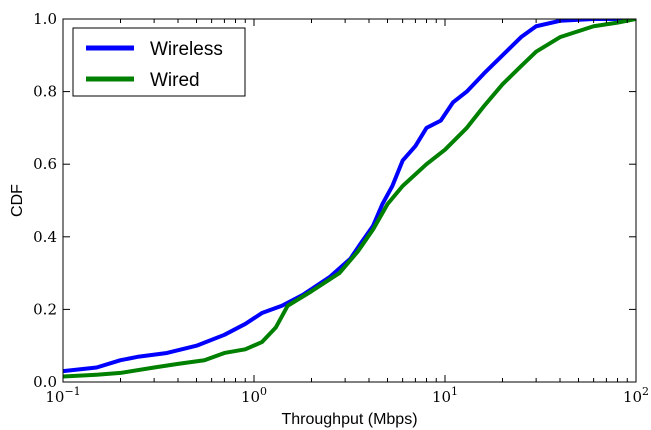 The width and height of the screenshot is (651, 430). Describe the element at coordinates (45, 164) in the screenshot. I see `y-tick-label: 0.6` at that location.